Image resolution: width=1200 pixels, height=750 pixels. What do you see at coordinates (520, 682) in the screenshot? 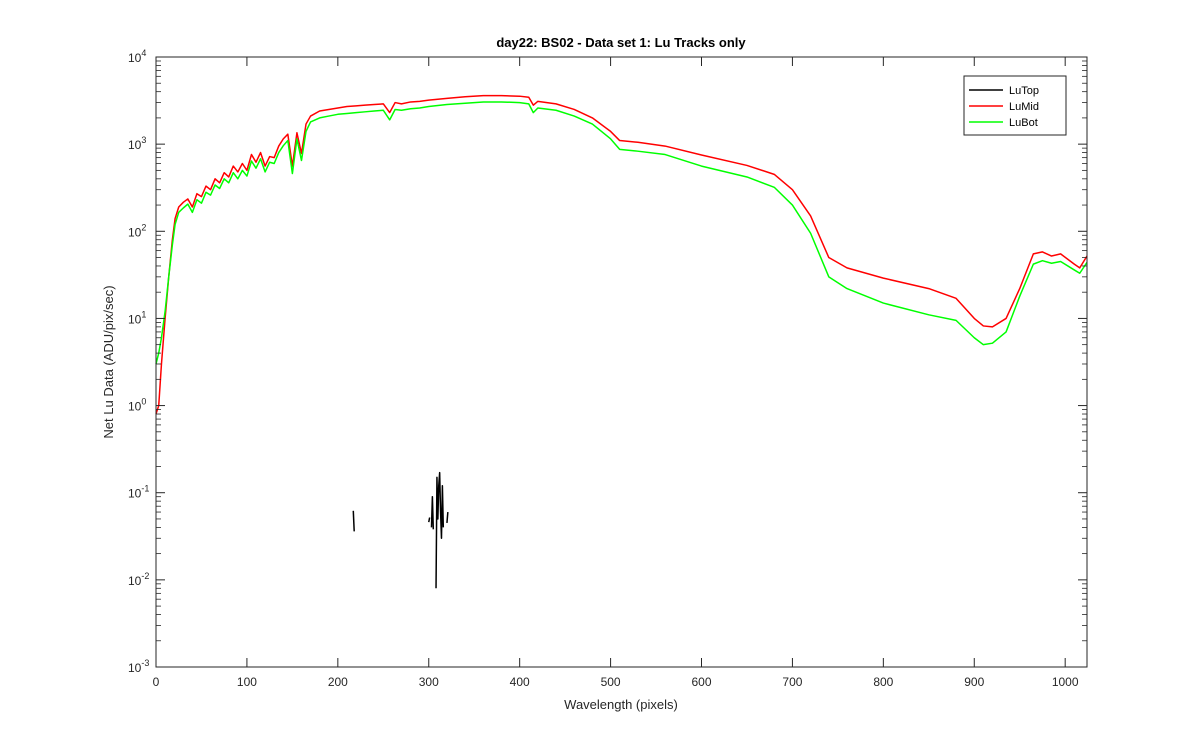
I see `x-tick-label: 400` at bounding box center [520, 682].